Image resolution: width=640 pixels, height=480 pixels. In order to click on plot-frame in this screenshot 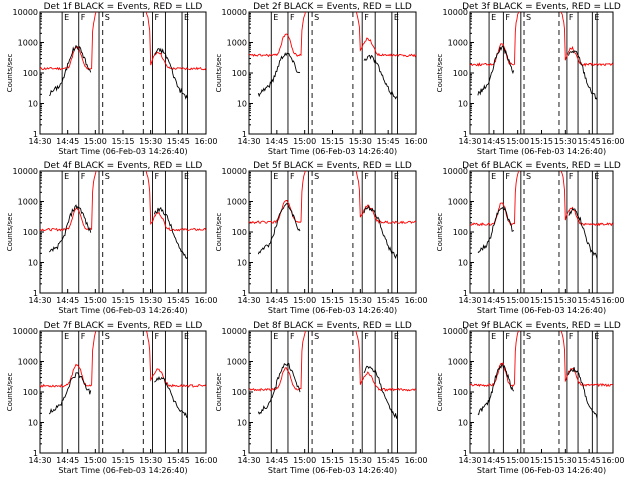, I will do `click(332, 73)`.